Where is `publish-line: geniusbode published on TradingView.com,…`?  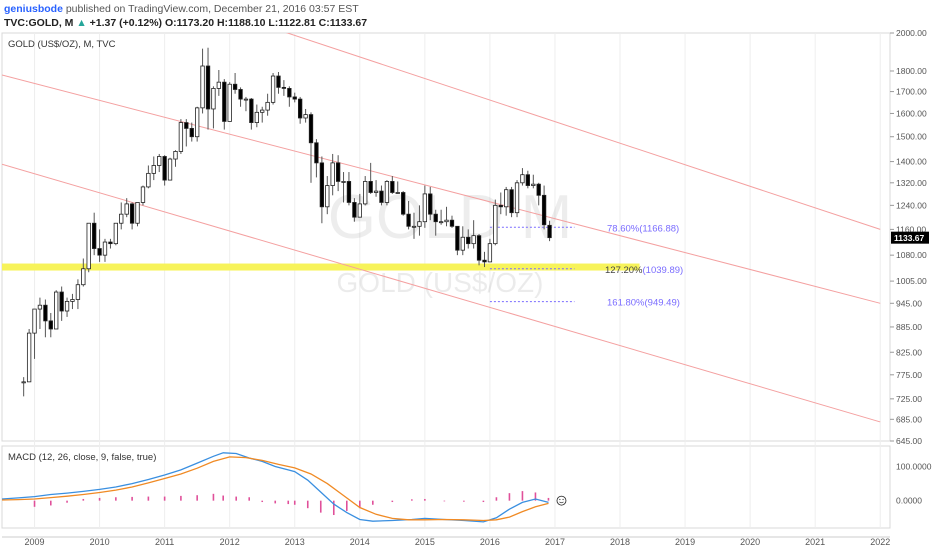 publish-line: geniusbode published on TradingView.com,… is located at coordinates (181, 9).